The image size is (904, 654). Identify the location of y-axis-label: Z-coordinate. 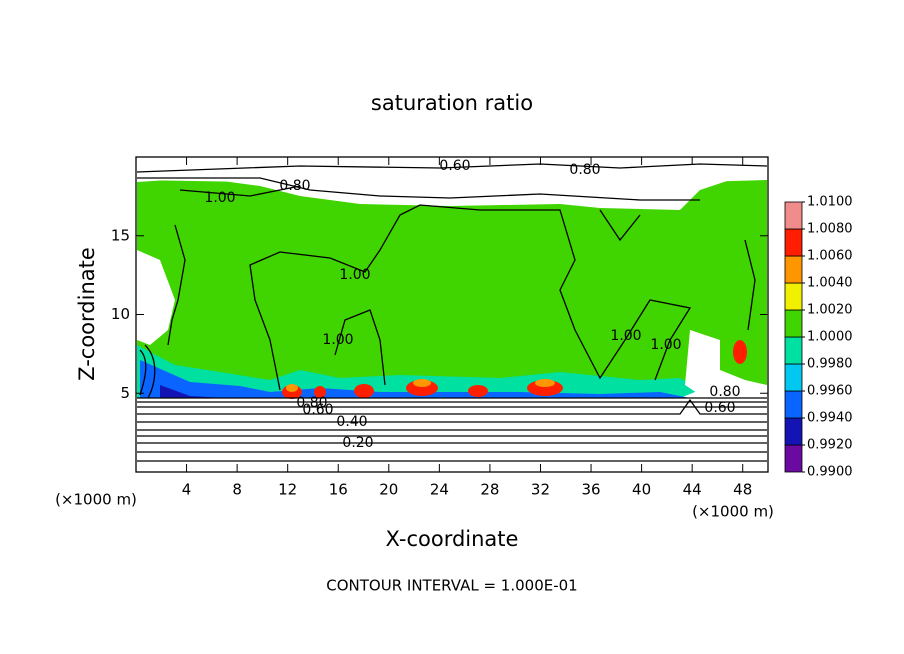
(87, 314).